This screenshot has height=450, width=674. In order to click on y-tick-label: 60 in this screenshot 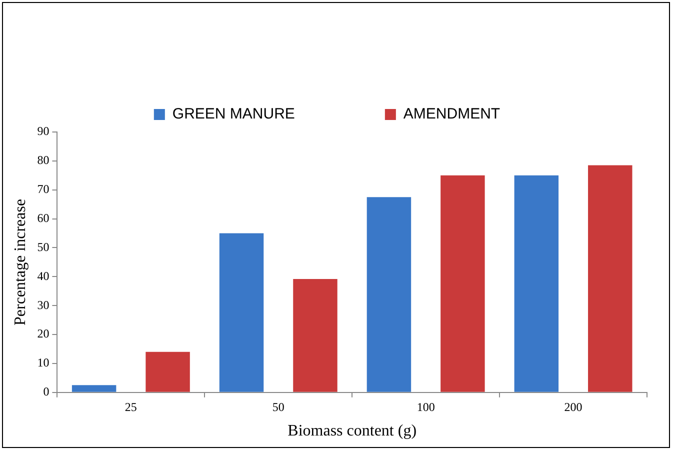, I will do `click(43, 217)`.